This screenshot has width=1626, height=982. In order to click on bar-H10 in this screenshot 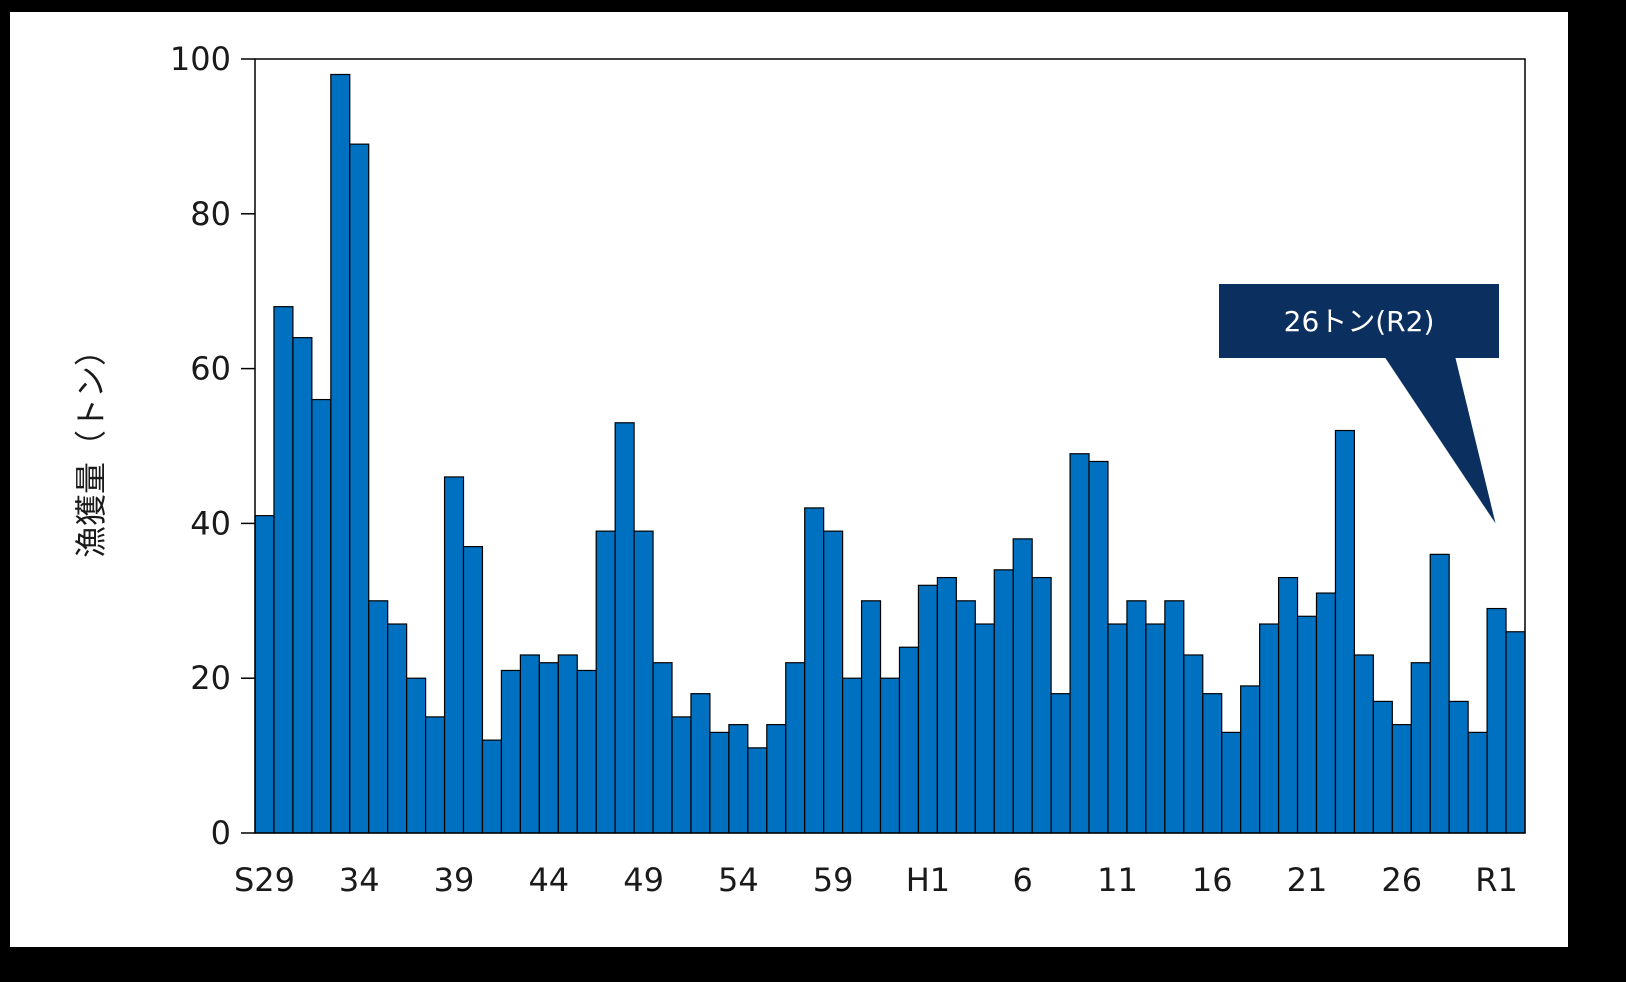, I will do `click(1098, 647)`.